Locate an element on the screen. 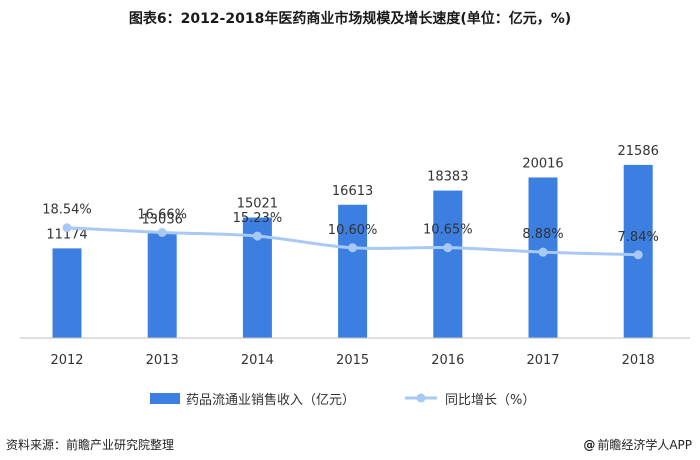  x-tick-2018: 2018 is located at coordinates (638, 360).